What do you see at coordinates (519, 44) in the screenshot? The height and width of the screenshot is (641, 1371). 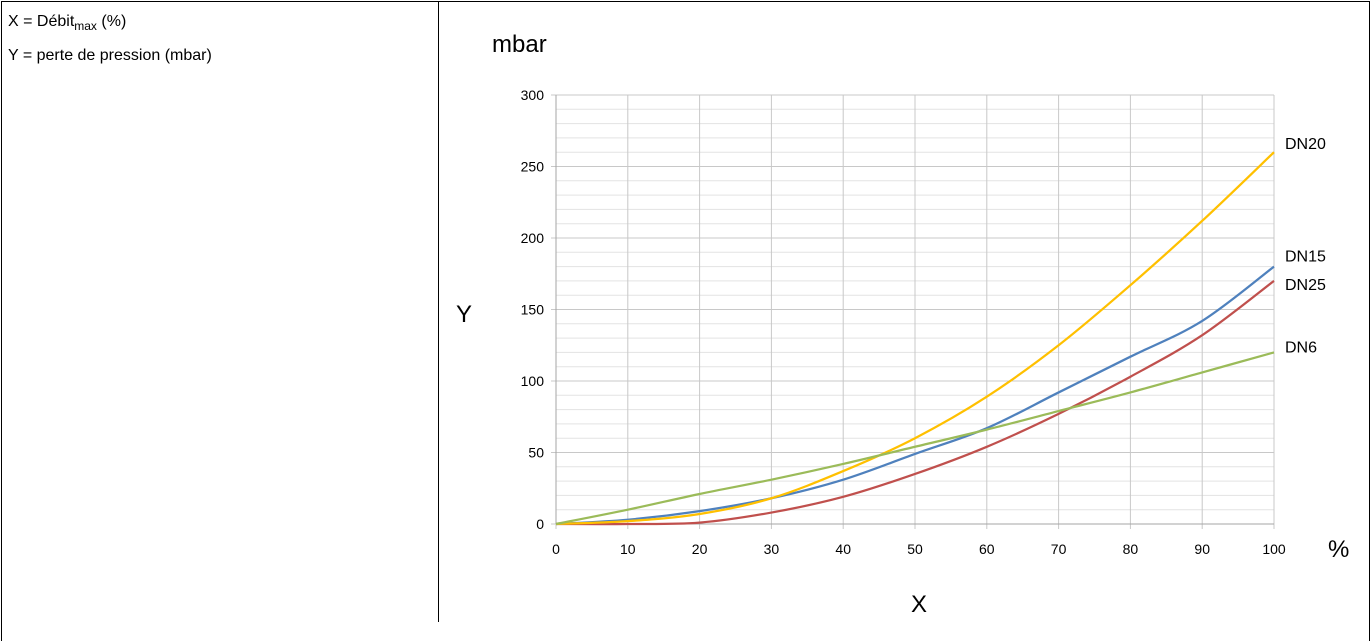 I see `unit-label: mbar` at bounding box center [519, 44].